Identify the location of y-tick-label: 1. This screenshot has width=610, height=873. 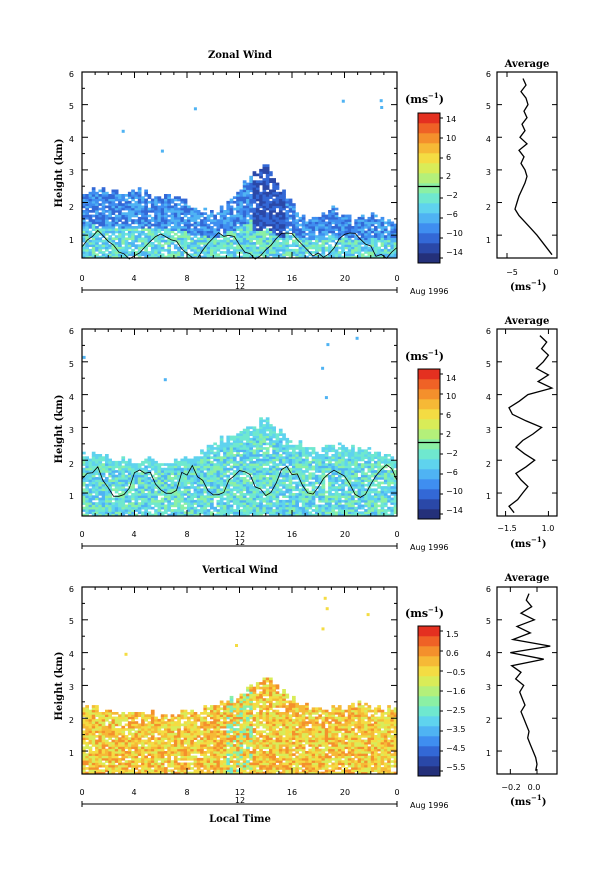
(71, 240).